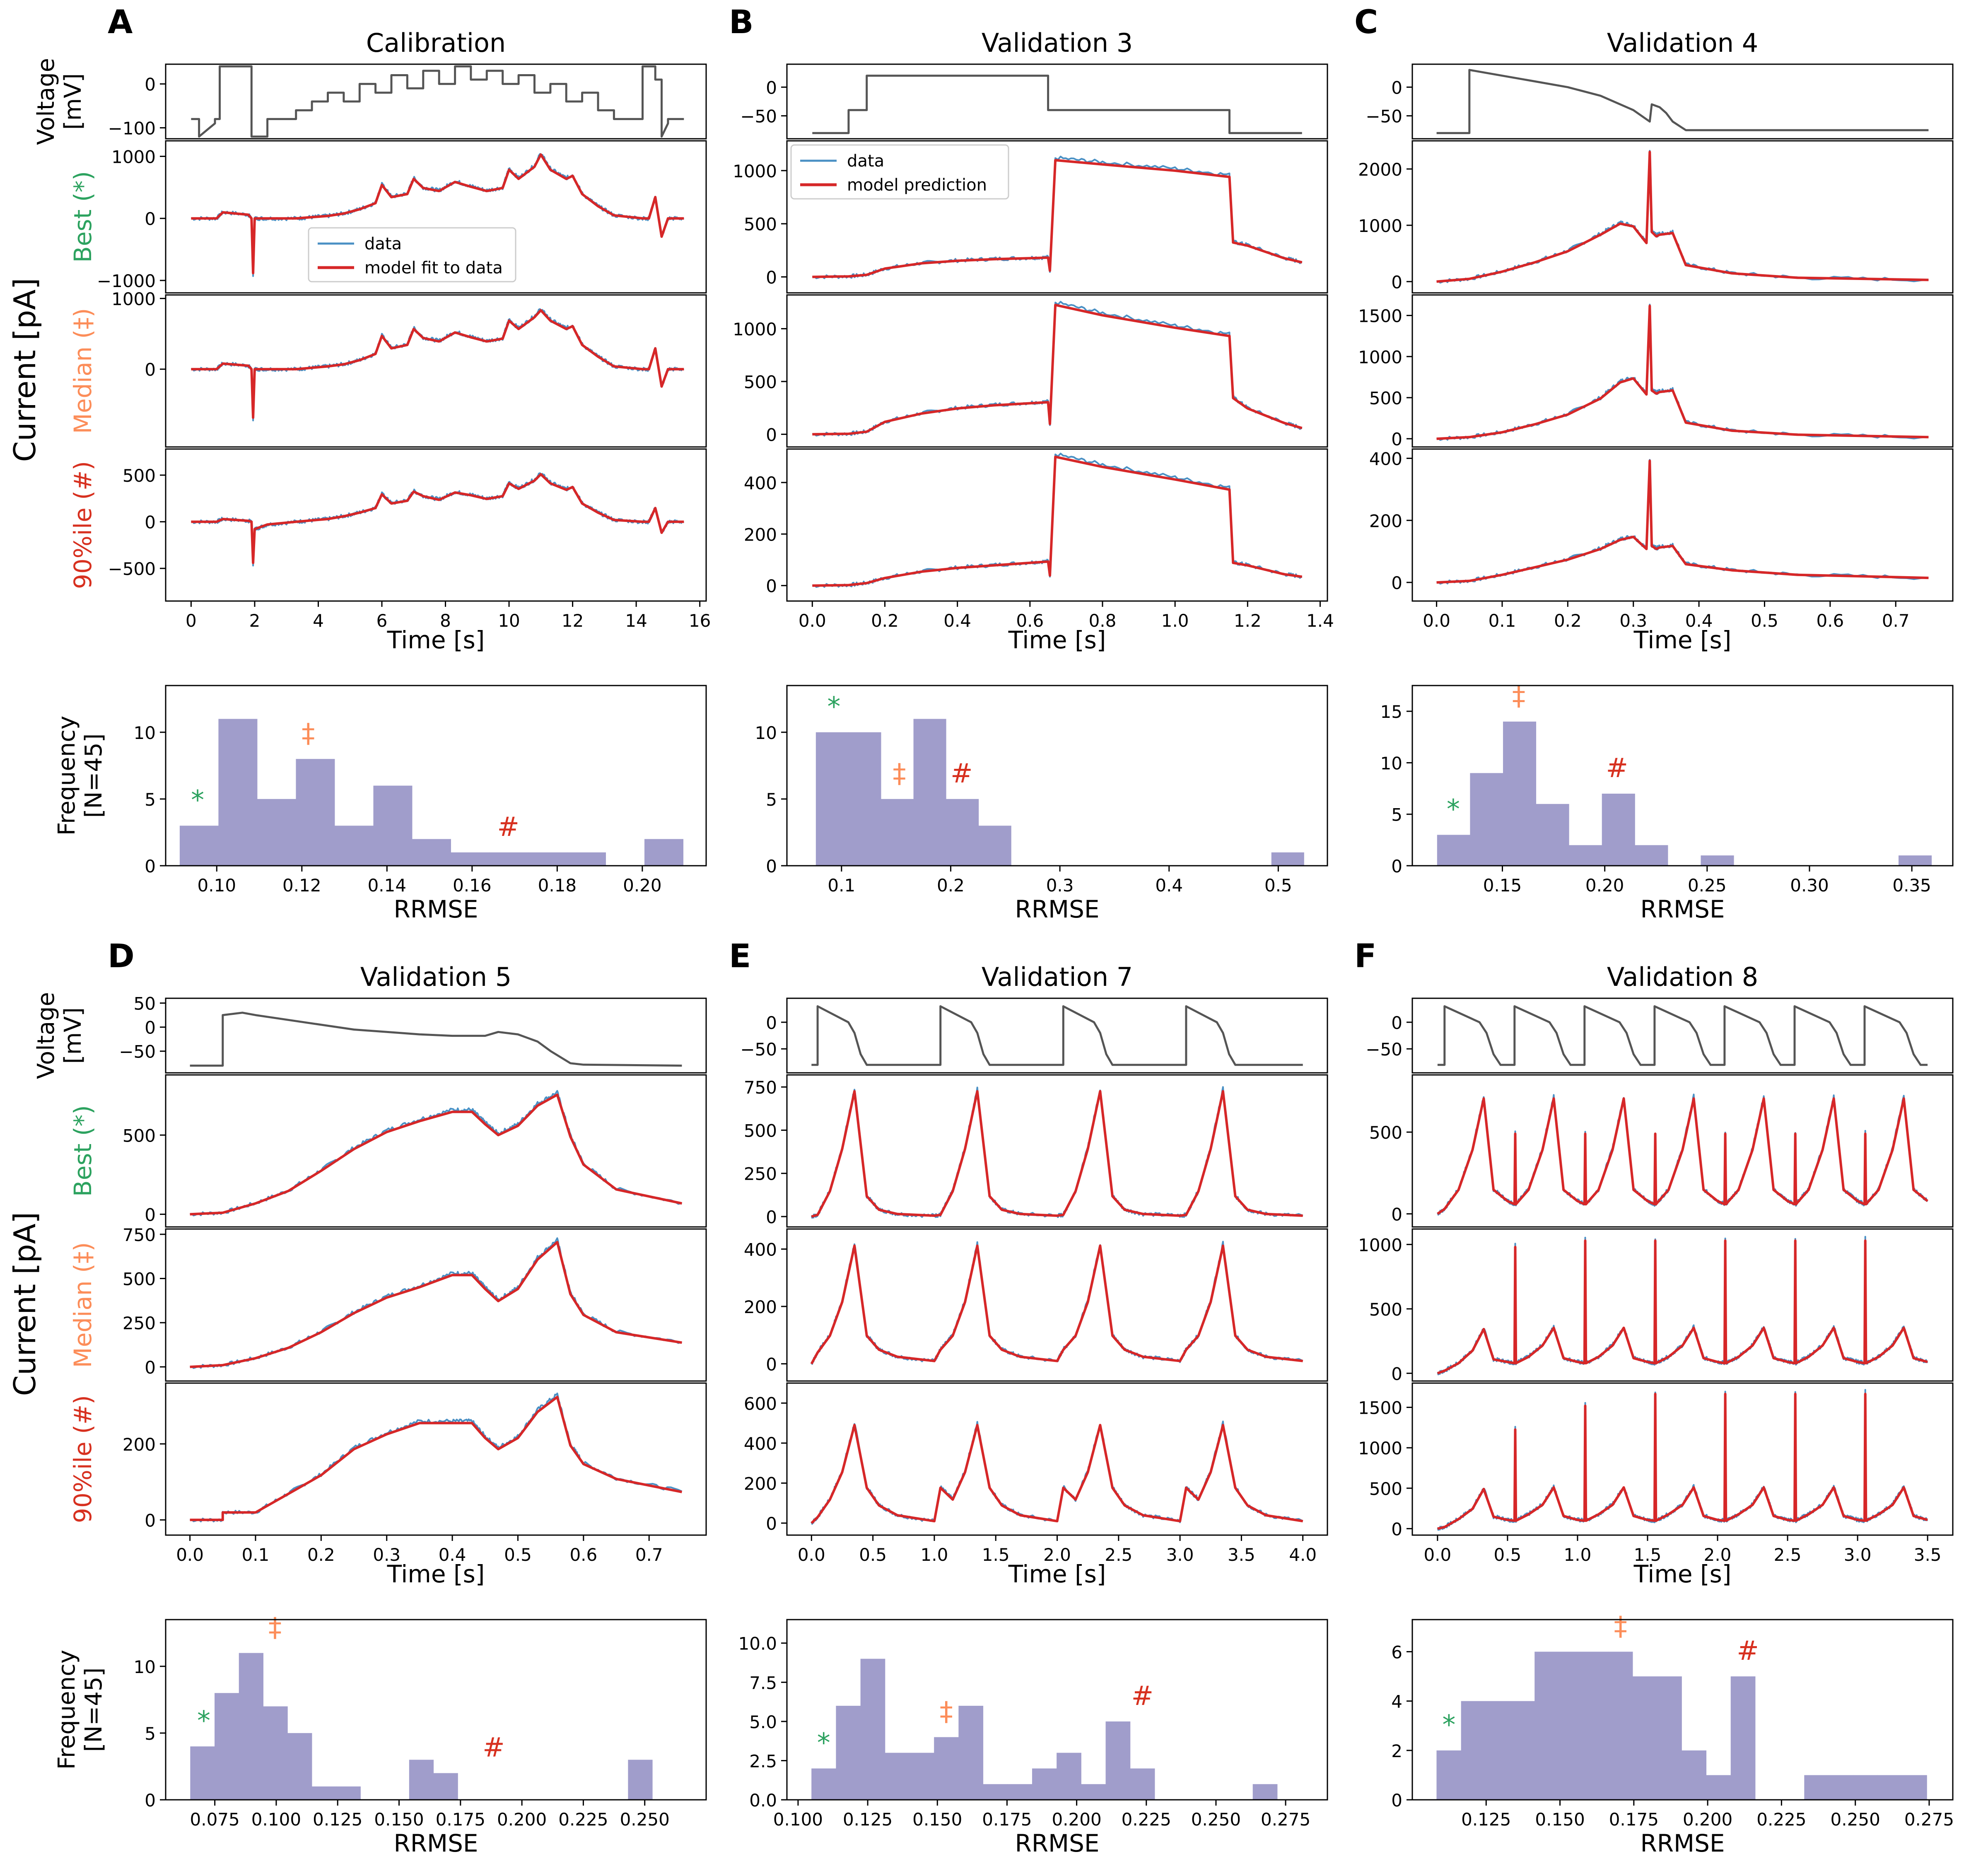 This screenshot has width=1988, height=1864. Describe the element at coordinates (760, 1403) in the screenshot. I see `y-tick-label: 600` at that location.